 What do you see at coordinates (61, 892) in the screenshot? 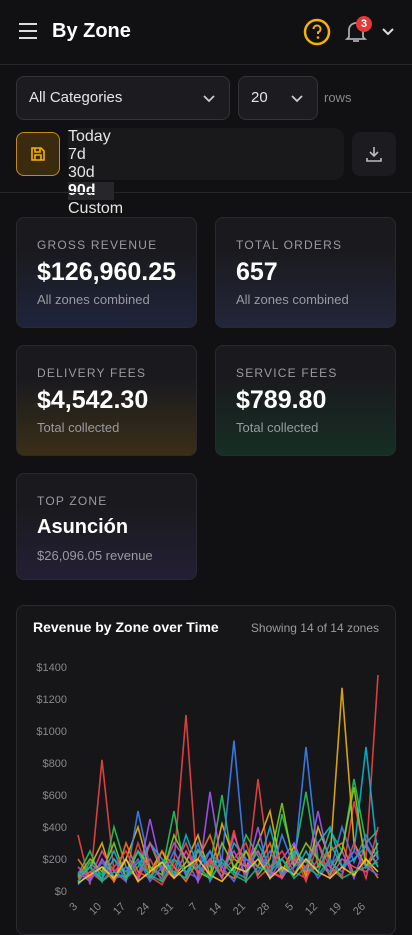
I see `y-tick-label: $0` at bounding box center [61, 892].